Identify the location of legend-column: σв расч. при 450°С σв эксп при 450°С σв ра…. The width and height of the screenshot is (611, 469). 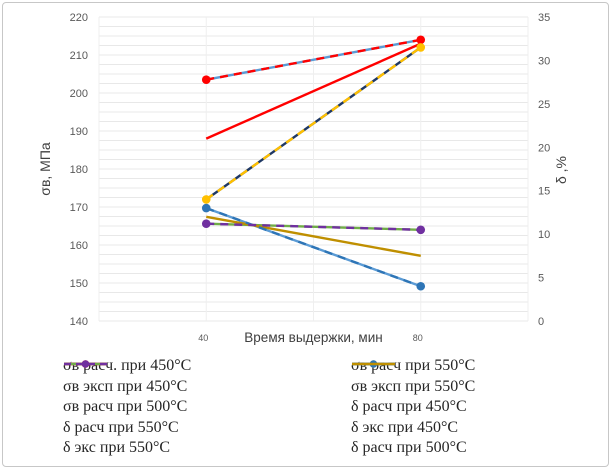
(127, 407).